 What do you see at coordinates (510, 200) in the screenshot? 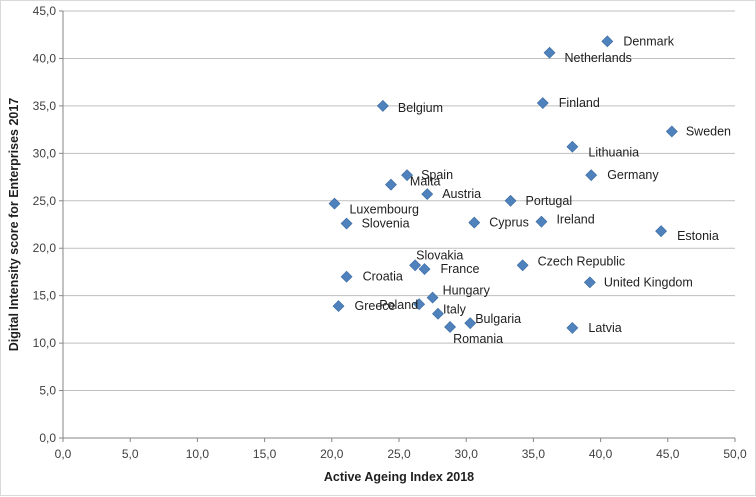
I see `data-point-portugal` at bounding box center [510, 200].